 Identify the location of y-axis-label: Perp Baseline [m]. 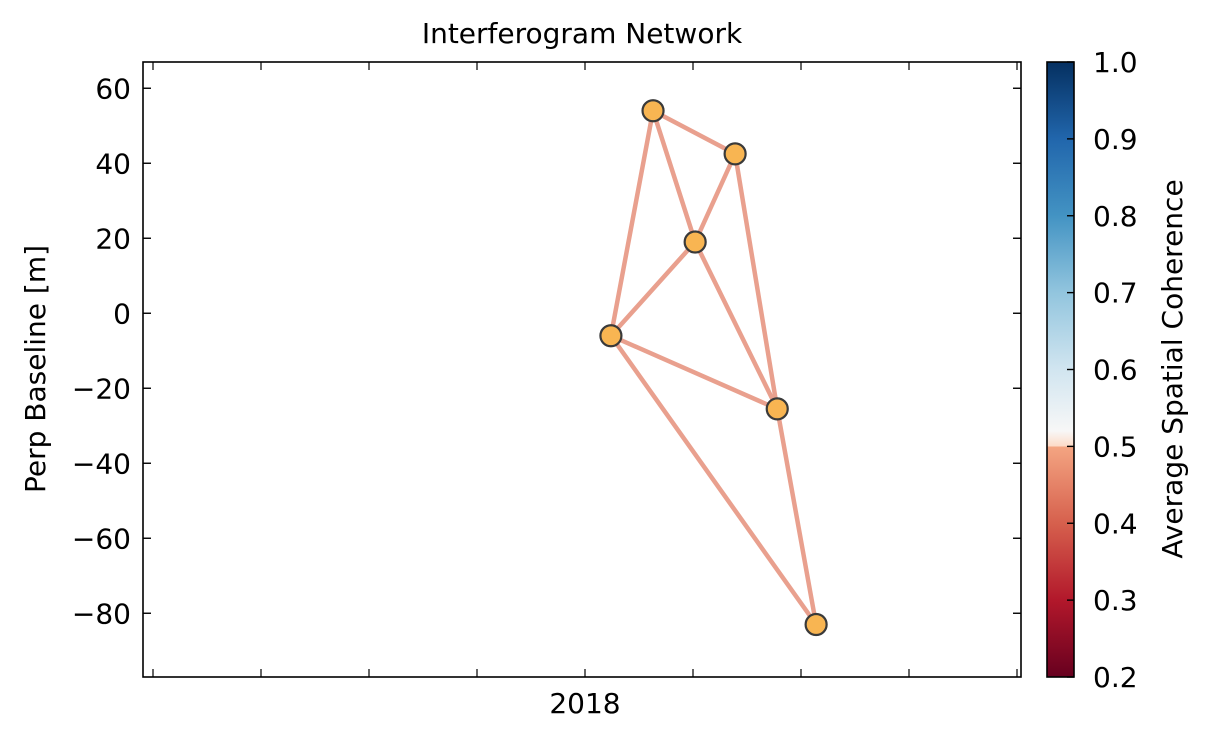
(35, 369).